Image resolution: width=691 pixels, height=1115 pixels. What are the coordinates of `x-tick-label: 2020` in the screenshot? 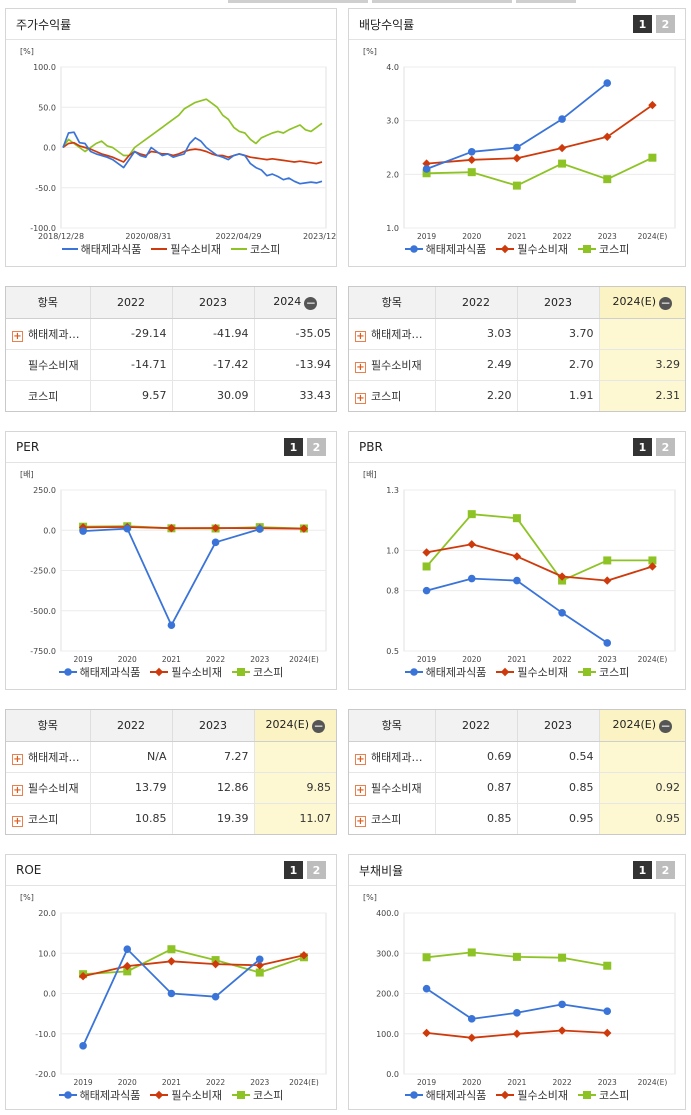 It's located at (127, 1082).